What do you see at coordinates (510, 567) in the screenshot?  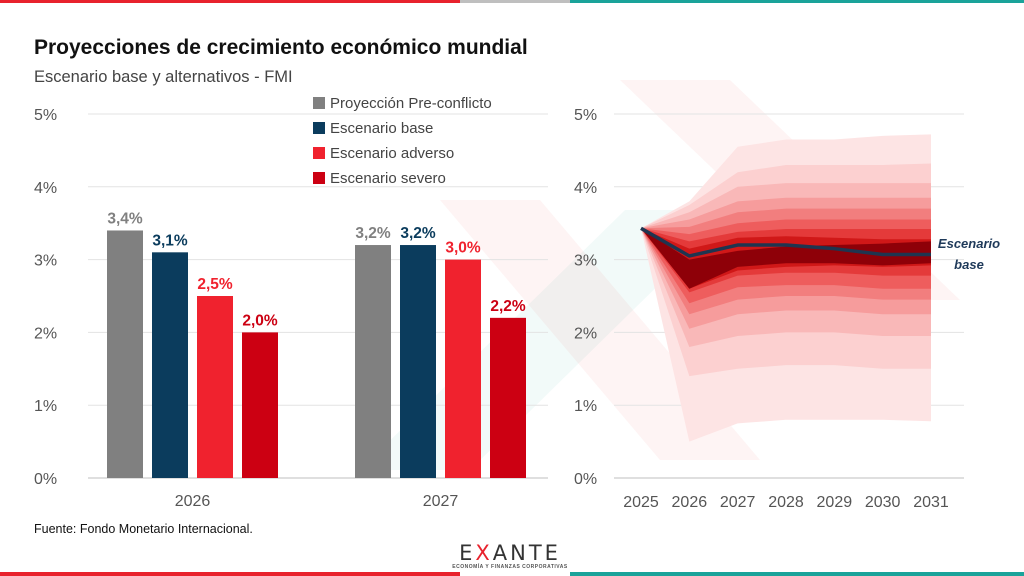 I see `logo-tagline: ECONOMÍA Y FINANZAS CORPORATIVAS` at bounding box center [510, 567].